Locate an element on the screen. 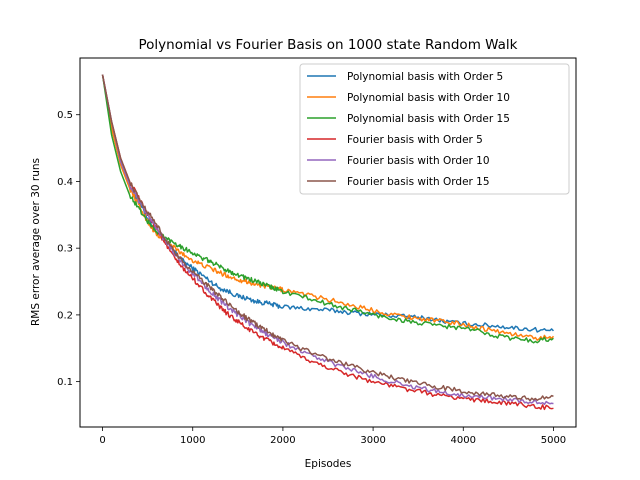 Image resolution: width=640 pixels, height=480 pixels. x-tick-label: 1000 is located at coordinates (192, 440).